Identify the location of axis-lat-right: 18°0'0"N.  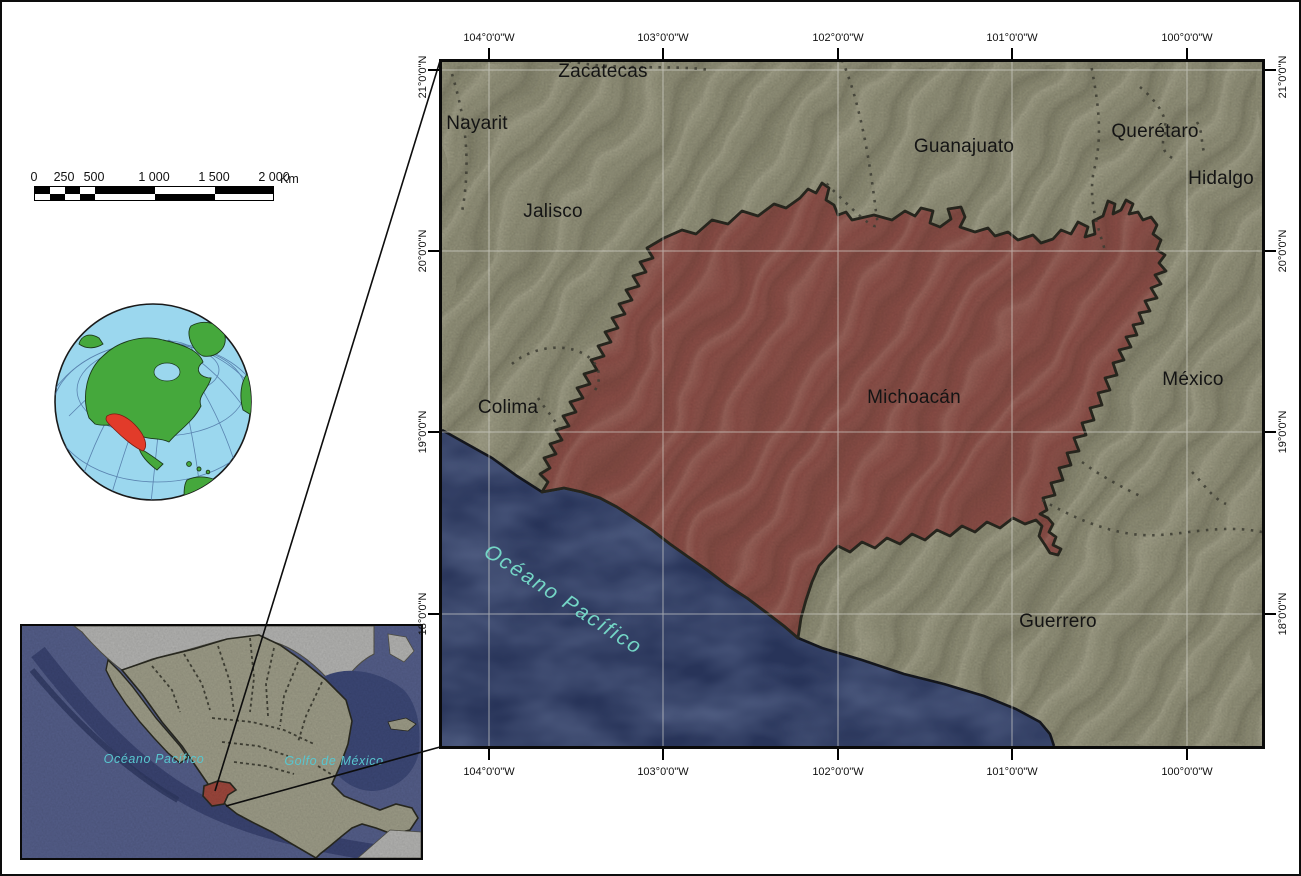
(1283, 614).